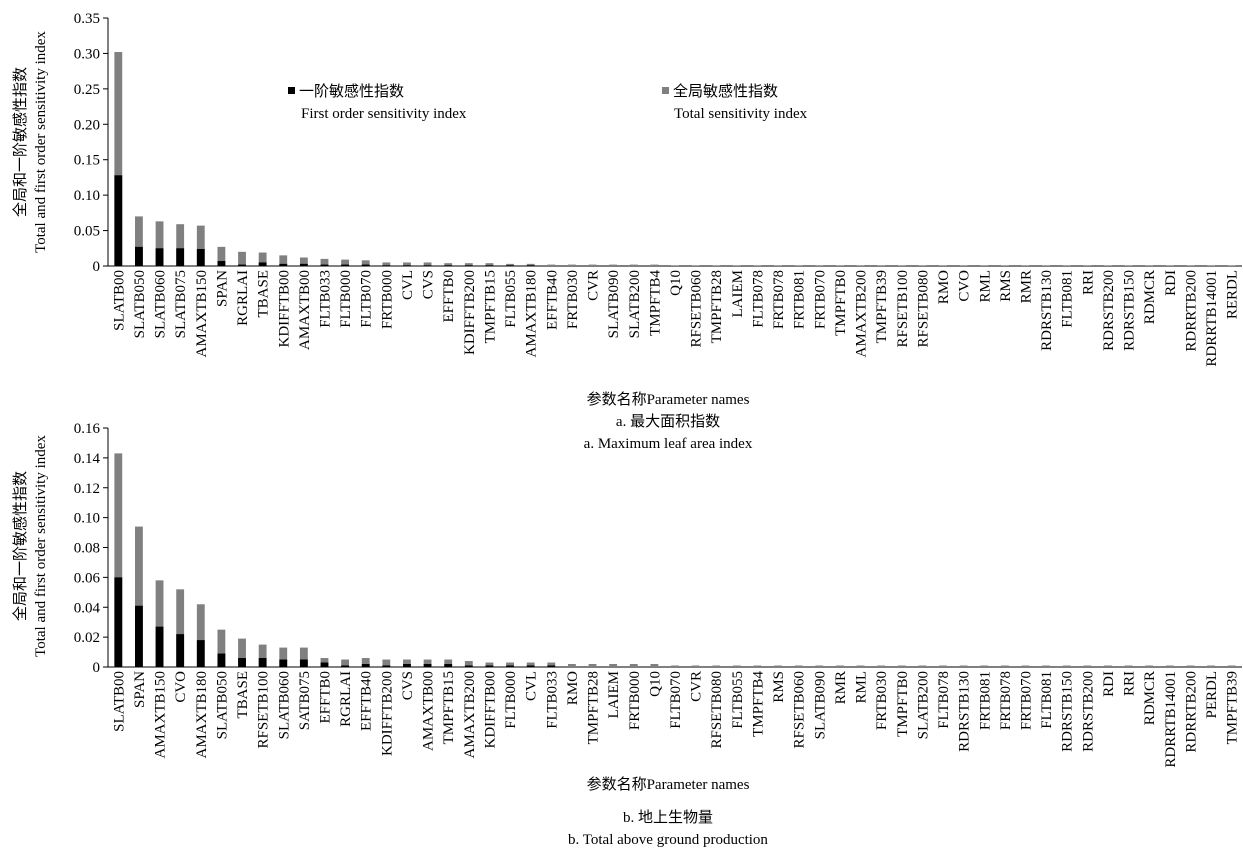 The image size is (1243, 852). I want to click on x-tick-label: FLTB070, so click(676, 700).